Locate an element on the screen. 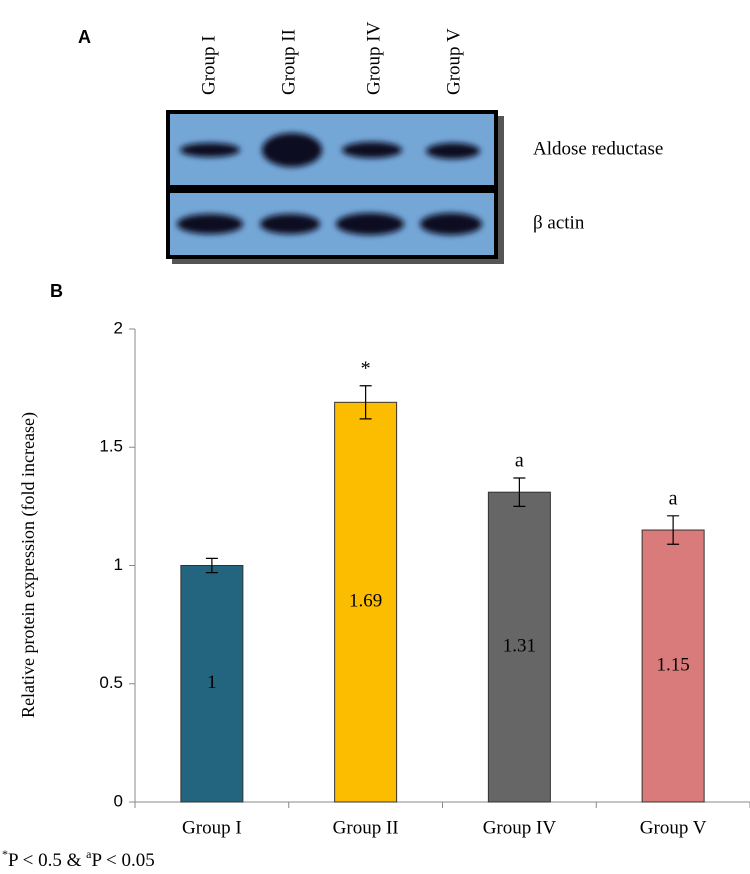 The height and width of the screenshot is (874, 750). lane-label: Group V is located at coordinates (453, 61).